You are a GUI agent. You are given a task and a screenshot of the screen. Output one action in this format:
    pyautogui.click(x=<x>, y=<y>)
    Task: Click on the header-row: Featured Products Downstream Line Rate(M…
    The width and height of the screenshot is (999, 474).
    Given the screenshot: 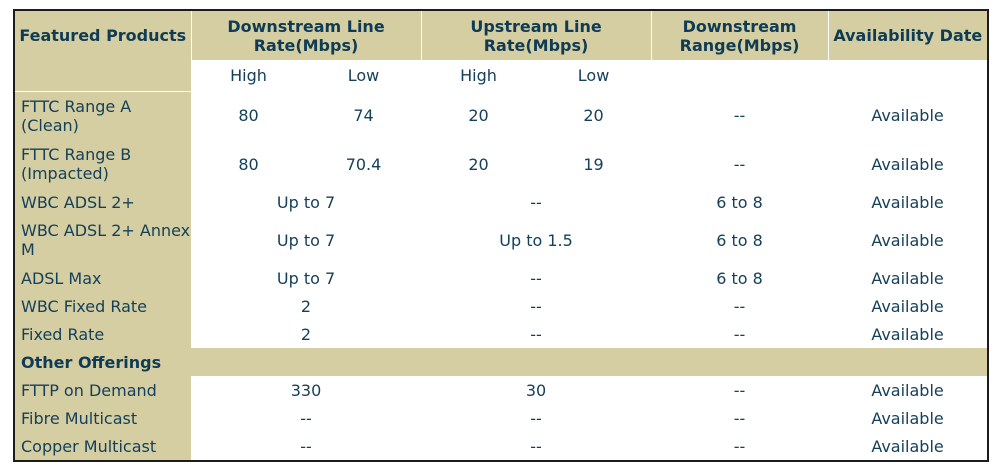 What is the action you would take?
    pyautogui.click(x=501, y=35)
    